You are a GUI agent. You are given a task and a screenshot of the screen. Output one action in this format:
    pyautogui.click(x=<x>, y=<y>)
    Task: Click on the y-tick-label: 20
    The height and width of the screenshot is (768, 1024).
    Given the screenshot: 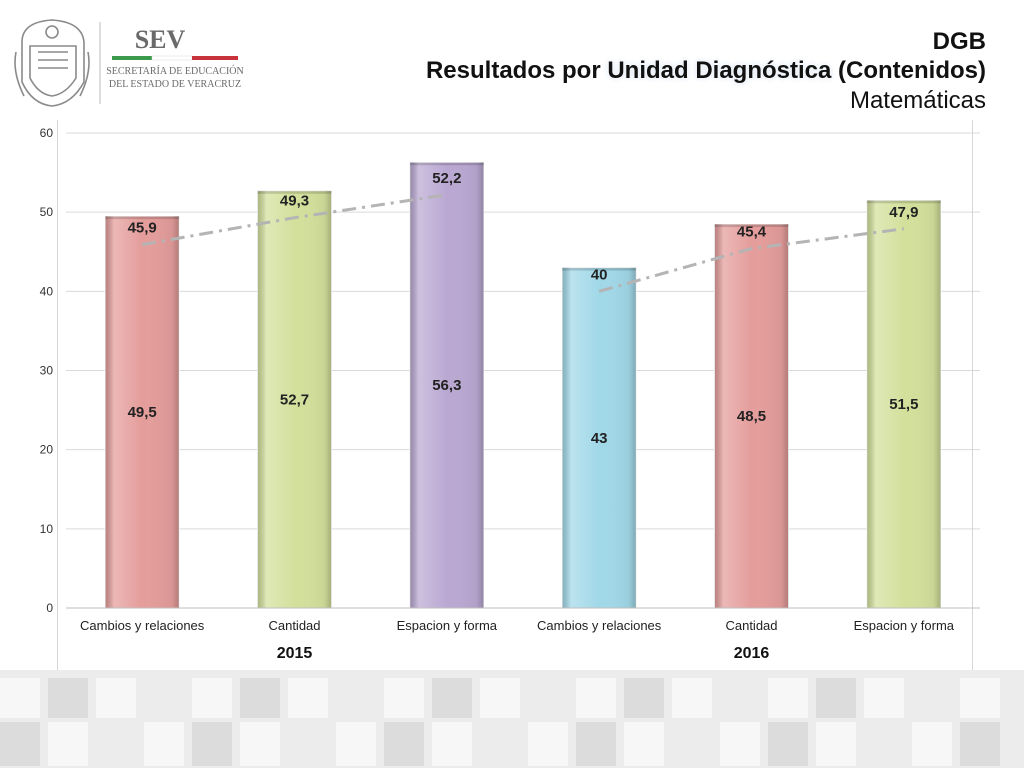 What is the action you would take?
    pyautogui.click(x=47, y=450)
    